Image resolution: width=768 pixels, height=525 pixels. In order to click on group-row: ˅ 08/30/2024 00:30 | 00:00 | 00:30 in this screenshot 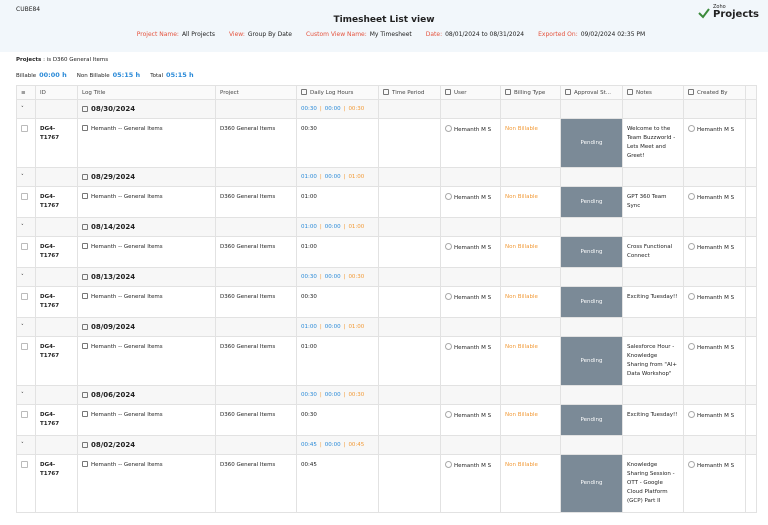, I will do `click(386, 109)`.